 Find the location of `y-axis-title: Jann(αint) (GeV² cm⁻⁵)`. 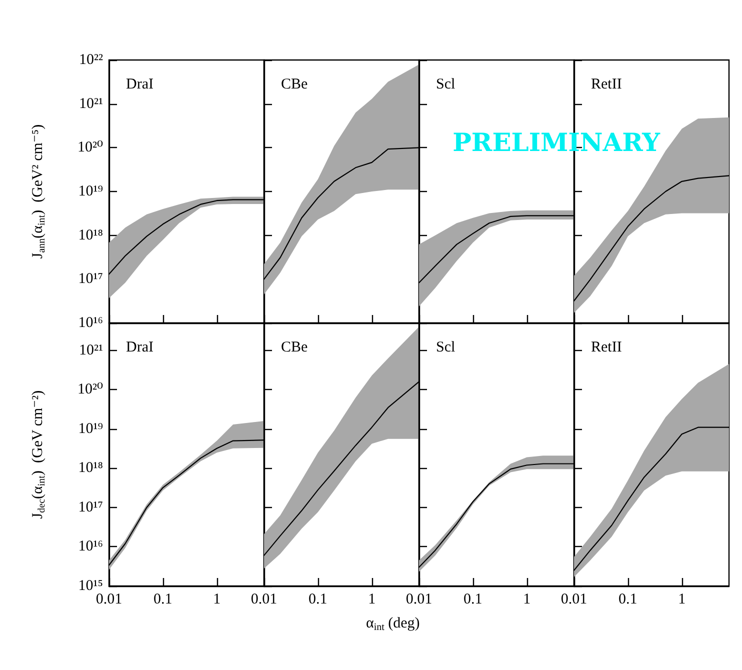

y-axis-title: Jann(αint) (GeV² cm⁻⁵) is located at coordinates (39, 191).